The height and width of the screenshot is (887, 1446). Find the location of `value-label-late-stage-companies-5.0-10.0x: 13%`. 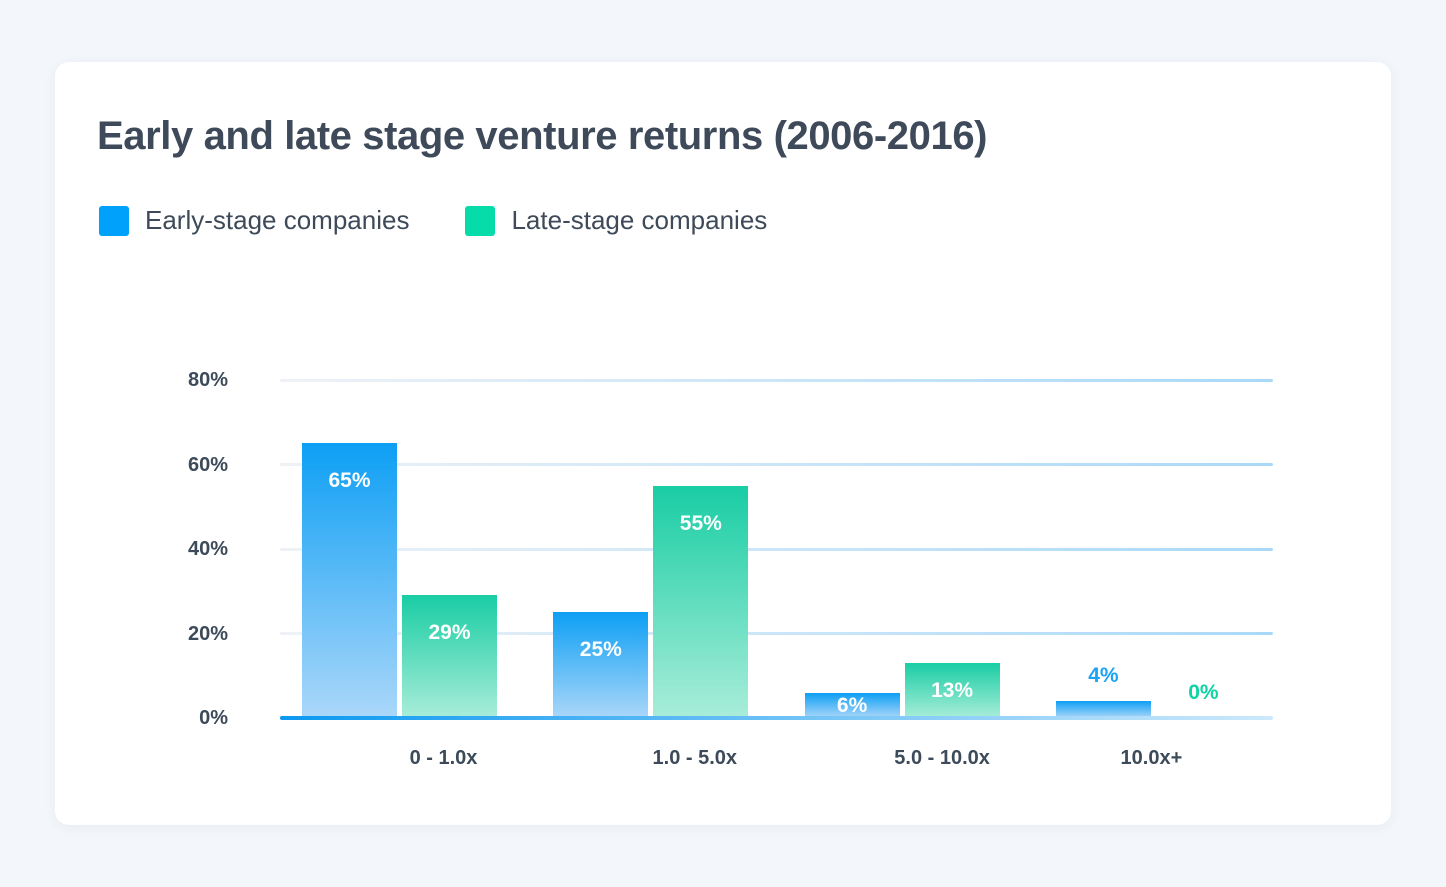

value-label-late-stage-companies-5.0-10.0x: 13% is located at coordinates (952, 690).